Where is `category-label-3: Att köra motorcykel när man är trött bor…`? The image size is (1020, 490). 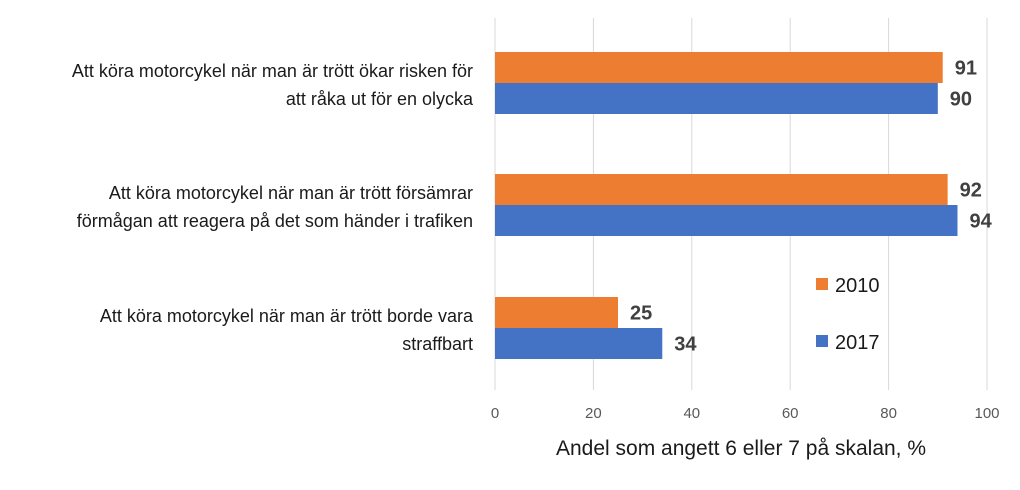 category-label-3: Att köra motorcykel när man är trött bor… is located at coordinates (287, 330).